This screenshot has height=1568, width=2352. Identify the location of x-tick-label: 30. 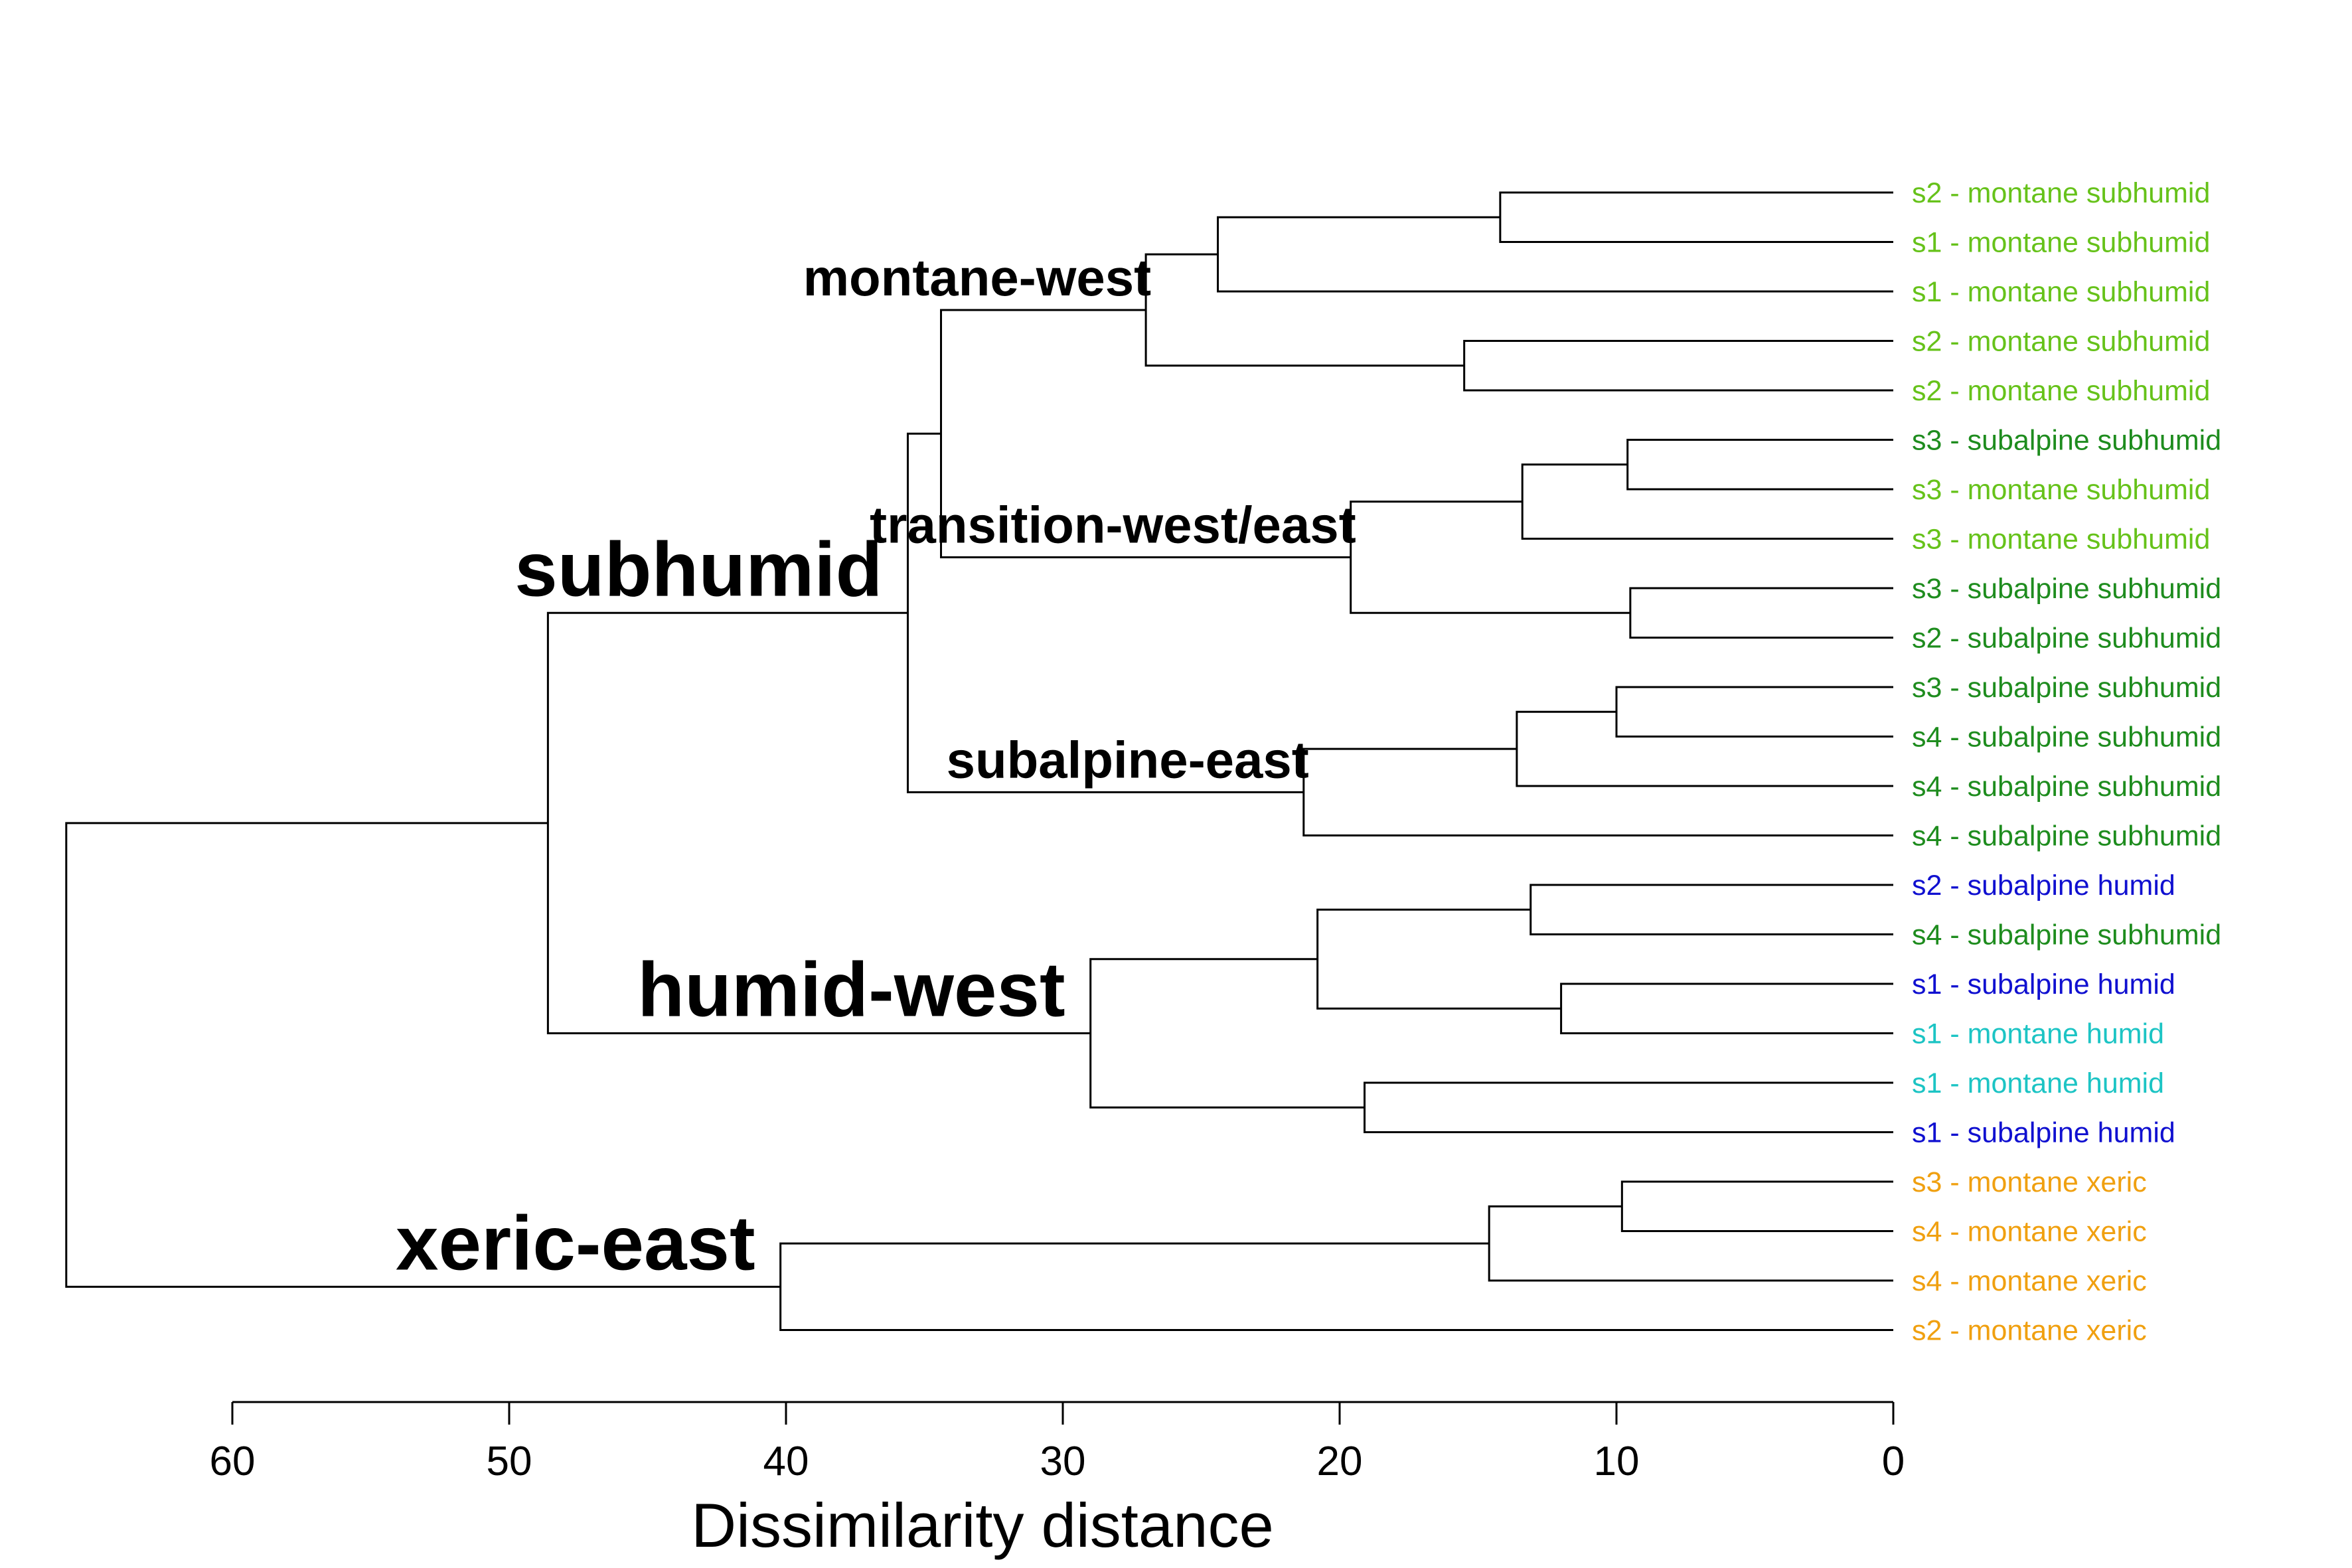
(1063, 1462).